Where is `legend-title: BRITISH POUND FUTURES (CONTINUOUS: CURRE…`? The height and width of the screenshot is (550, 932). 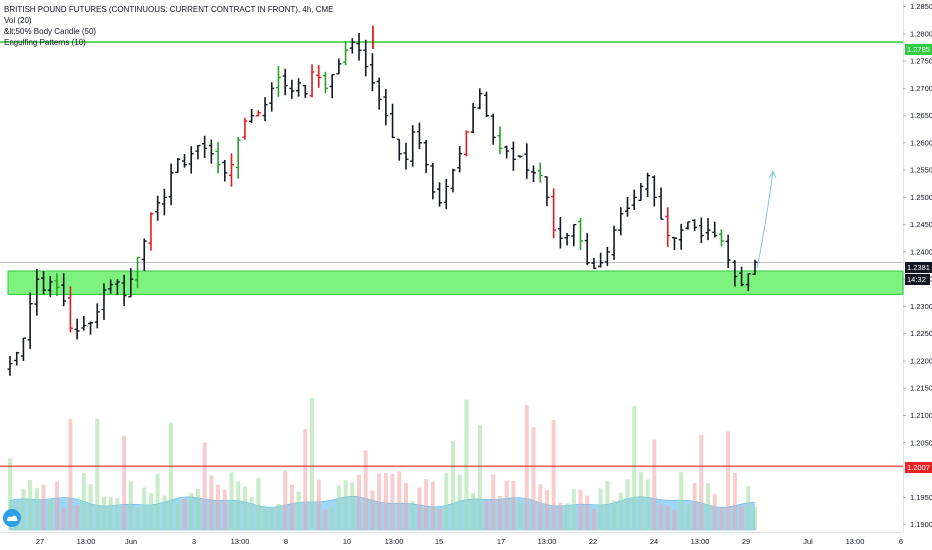 legend-title: BRITISH POUND FUTURES (CONTINUOUS: CURRE… is located at coordinates (169, 9).